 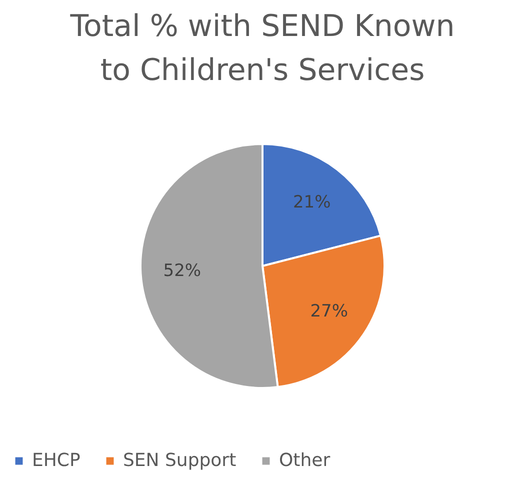 I want to click on legend-label: Other, so click(x=305, y=460).